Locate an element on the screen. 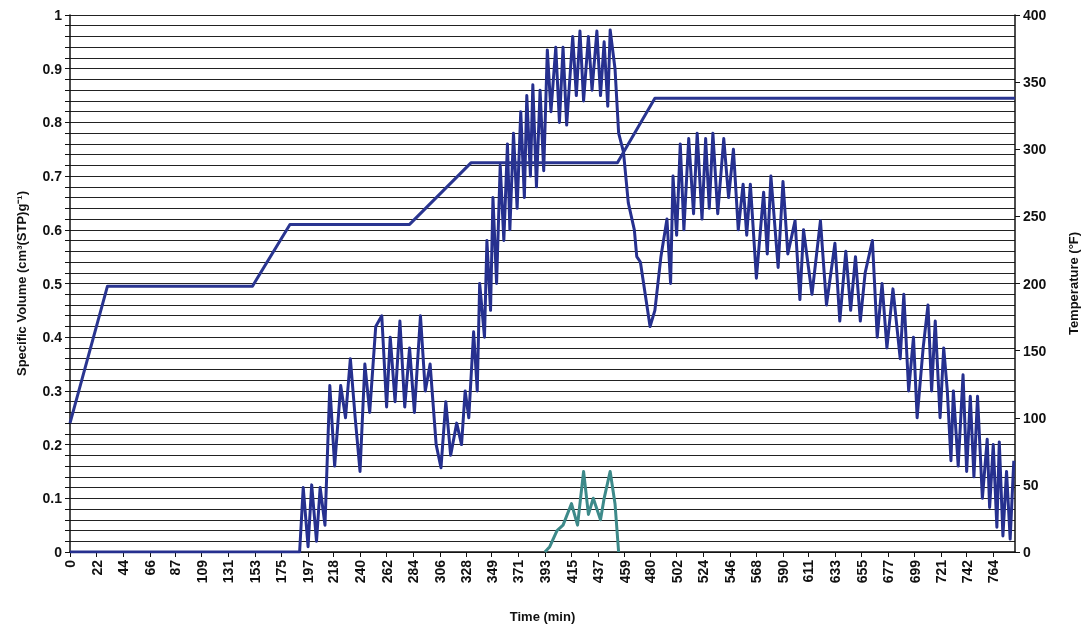  y2-tick-label: 100 is located at coordinates (1035, 417).